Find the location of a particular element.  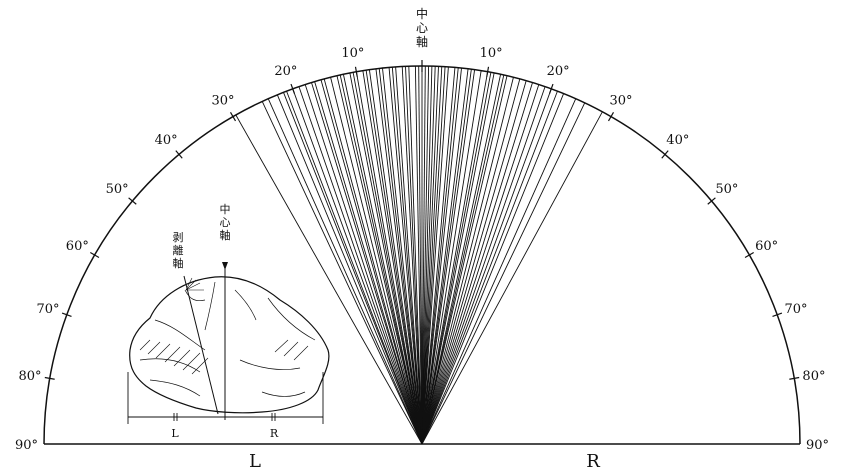

degree-label-left: 90° is located at coordinates (26, 445).